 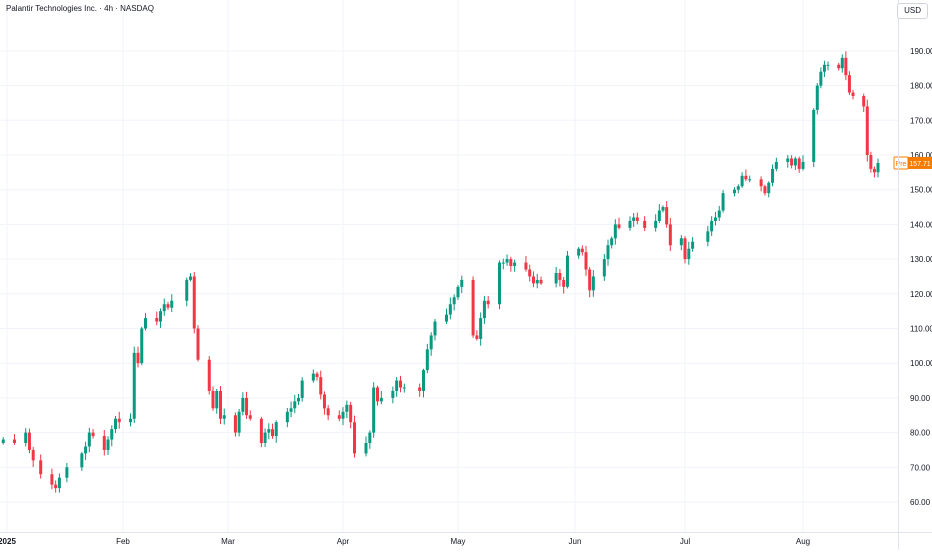 I want to click on time-axis-divider, so click(x=466, y=532).